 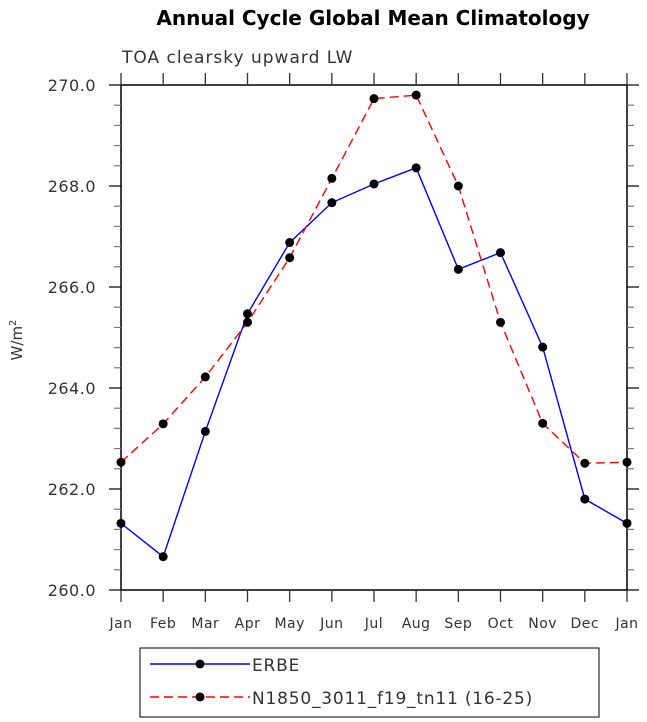 What do you see at coordinates (248, 624) in the screenshot?
I see `x-tick-label: Apr` at bounding box center [248, 624].